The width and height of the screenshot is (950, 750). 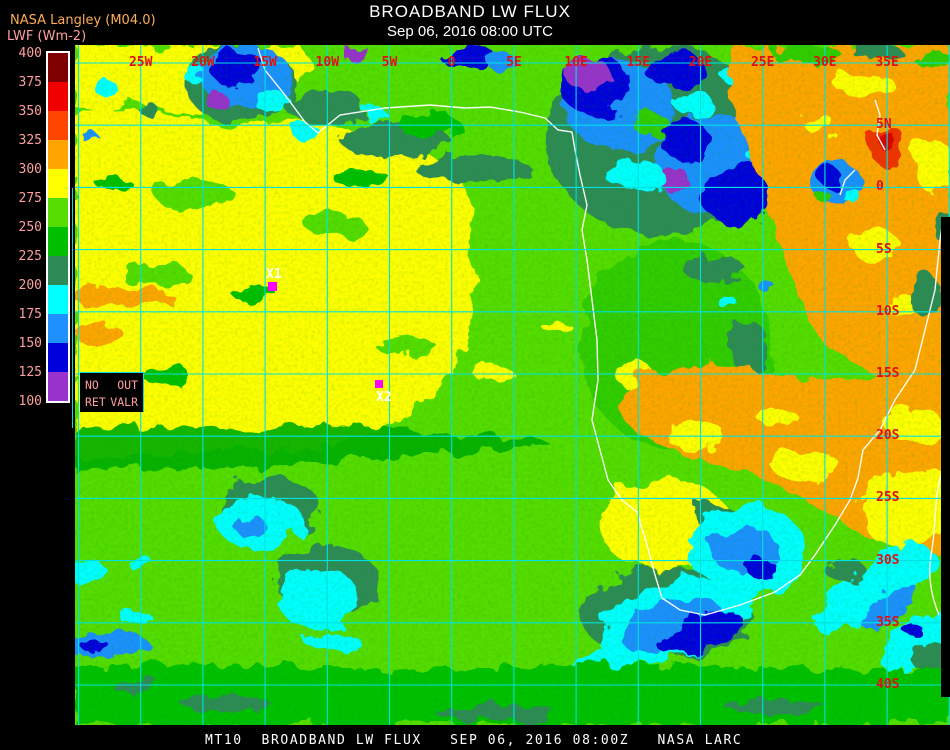 What do you see at coordinates (30, 198) in the screenshot?
I see `scale-tick: 275` at bounding box center [30, 198].